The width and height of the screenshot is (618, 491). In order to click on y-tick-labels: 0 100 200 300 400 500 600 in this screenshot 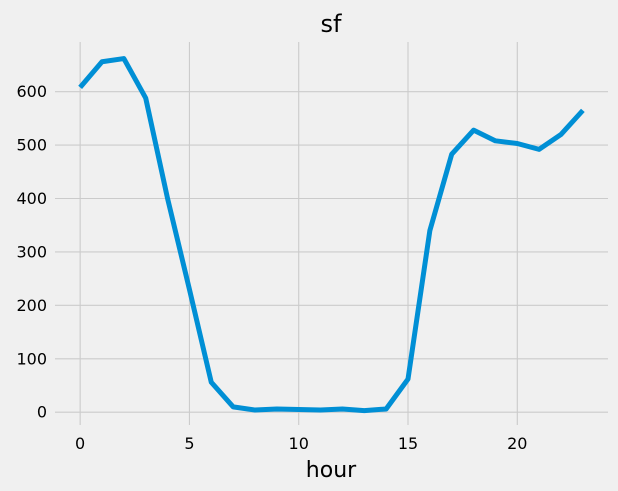, I will do `click(31, 252)`.